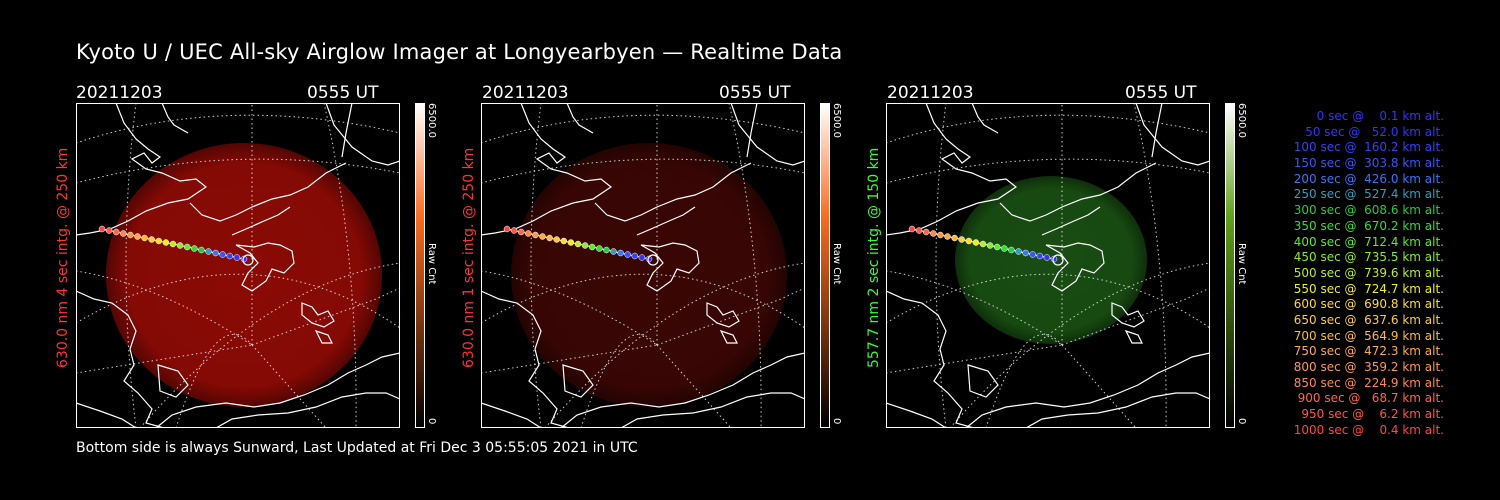  What do you see at coordinates (1366, 319) in the screenshot?
I see `legend-row: 650 sec @ 637.6 km alt.` at bounding box center [1366, 319].